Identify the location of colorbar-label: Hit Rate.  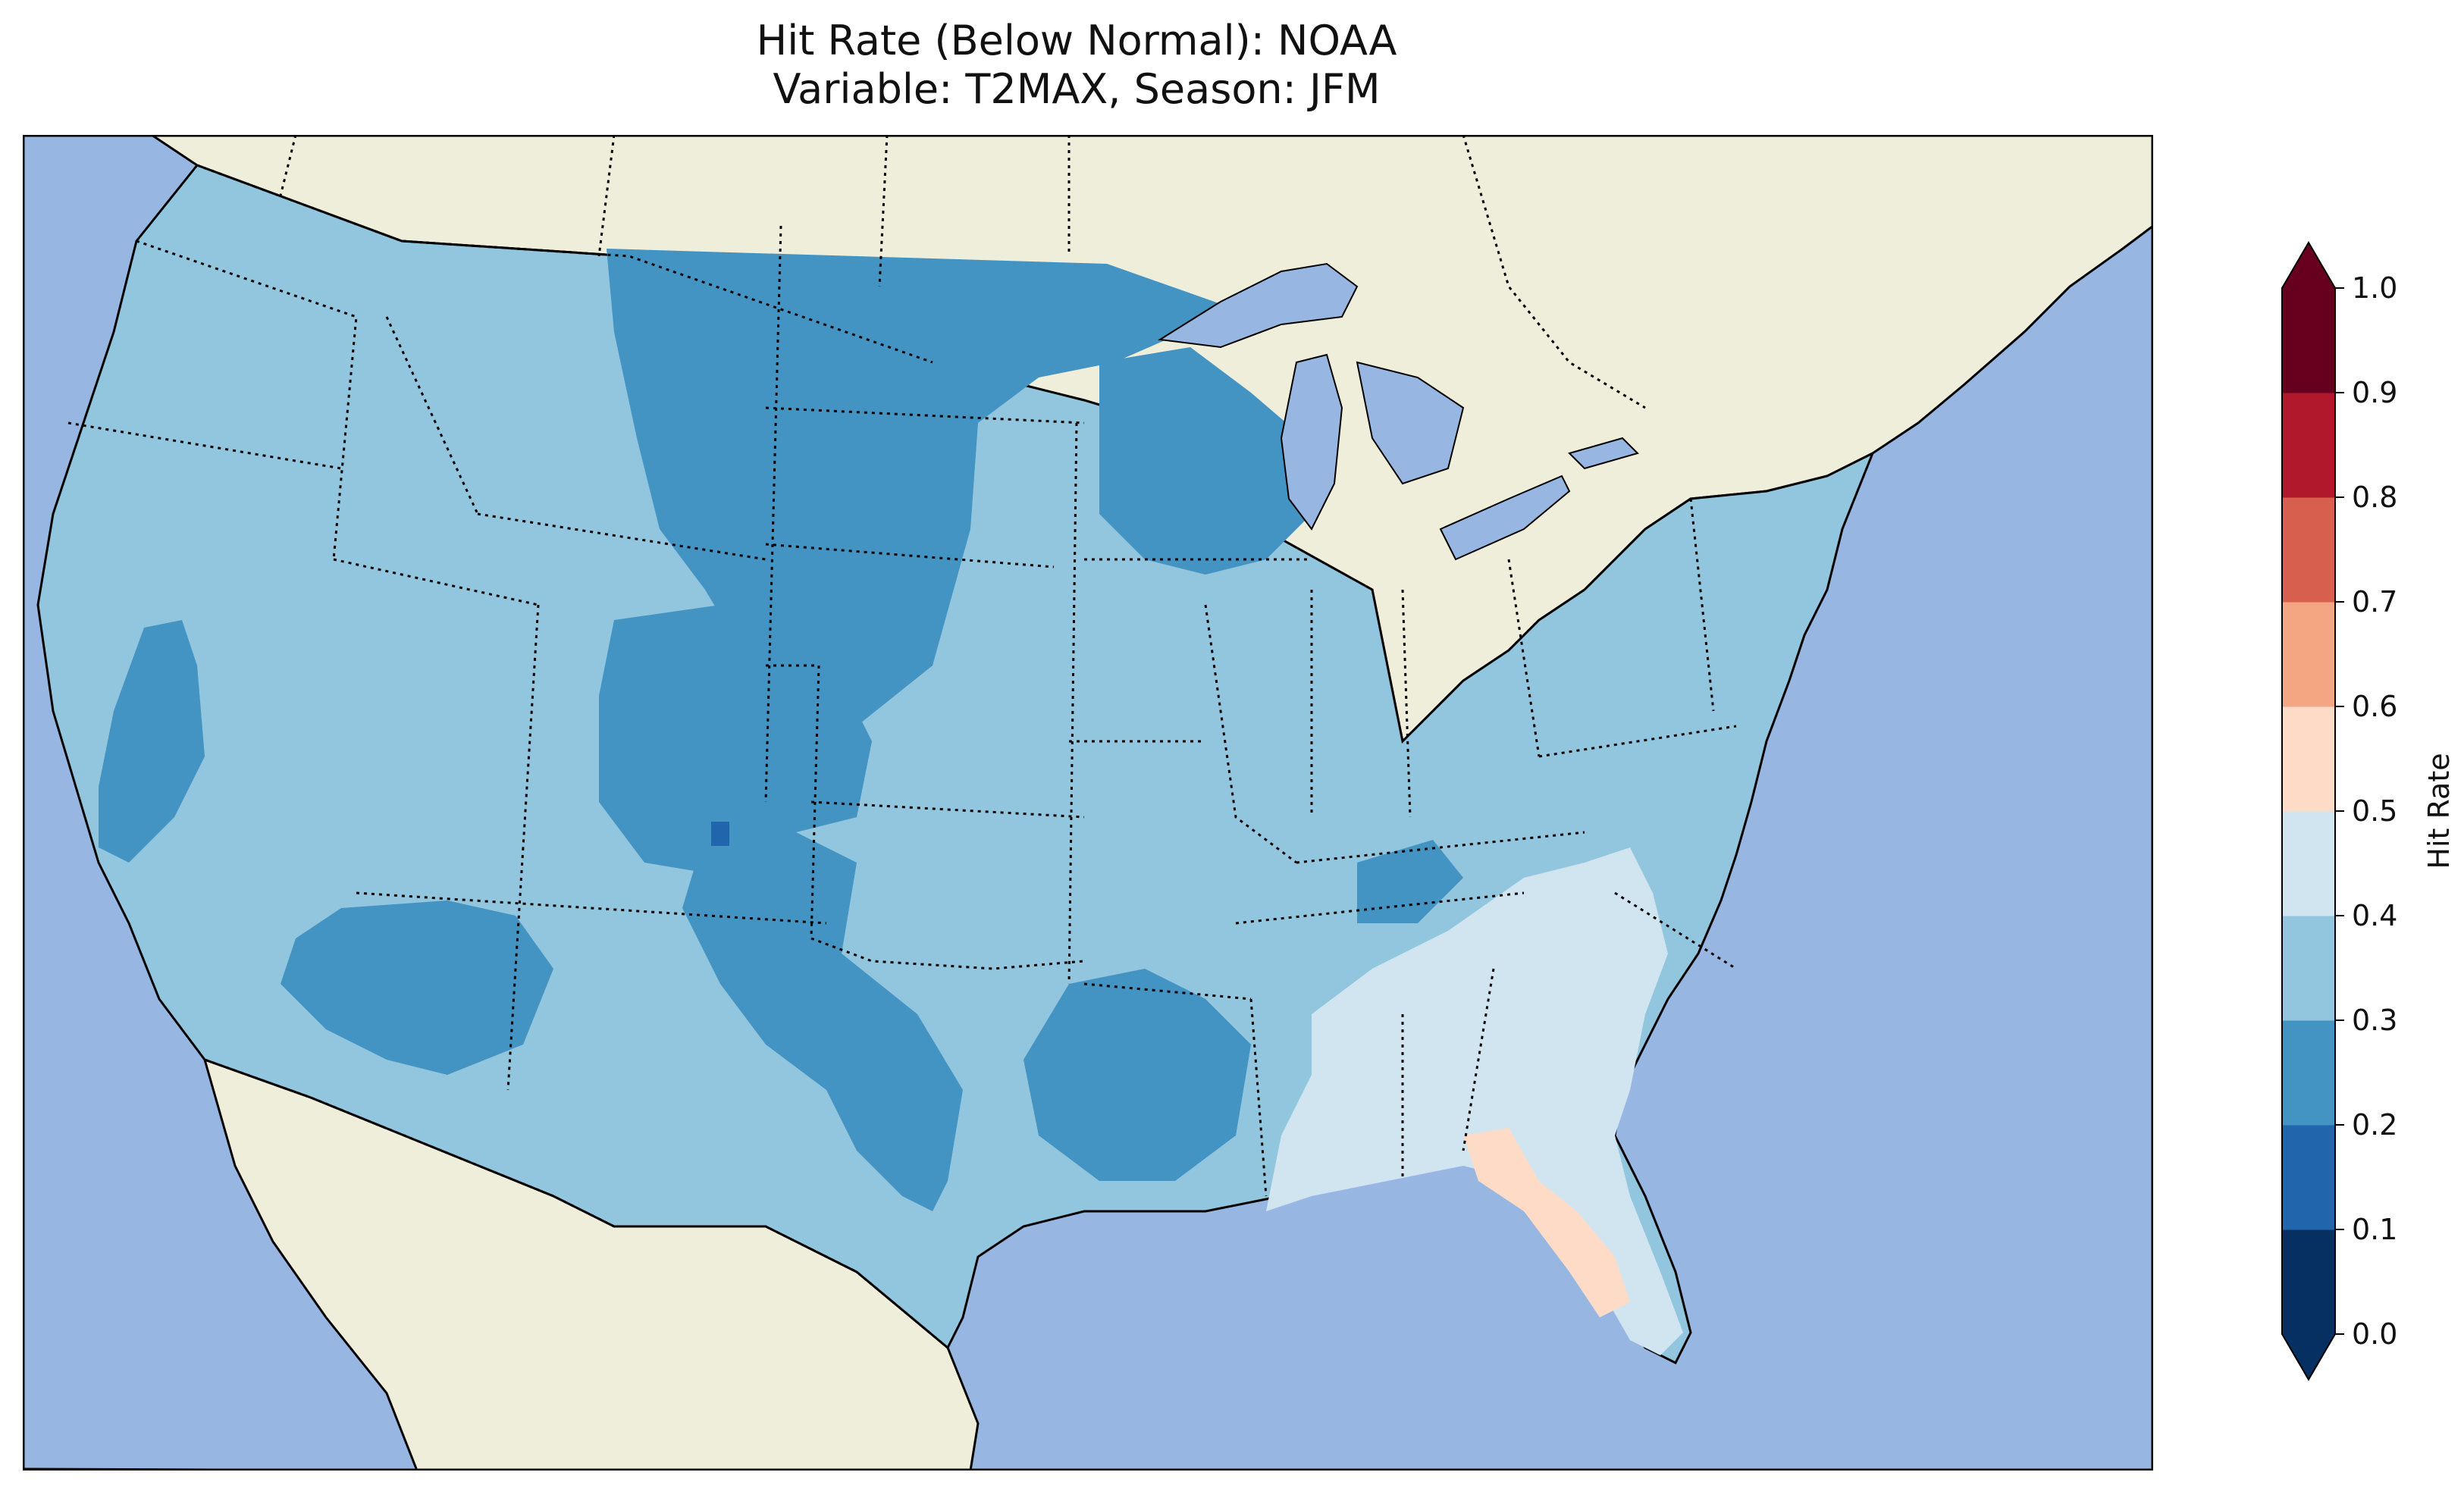
(2439, 811).